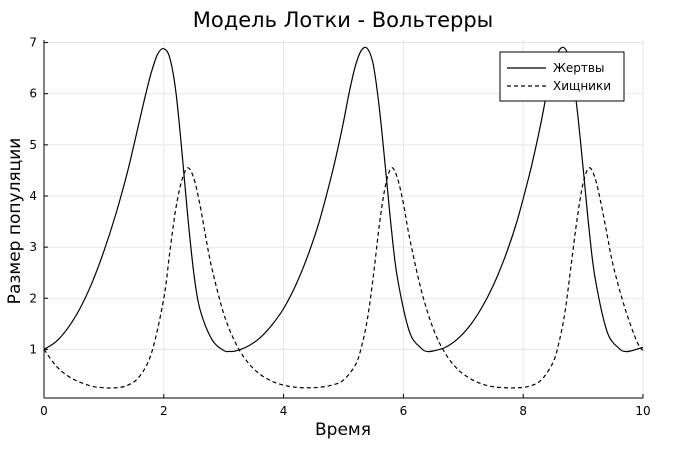  I want to click on legend: Жертвы Хищники, so click(562, 76).